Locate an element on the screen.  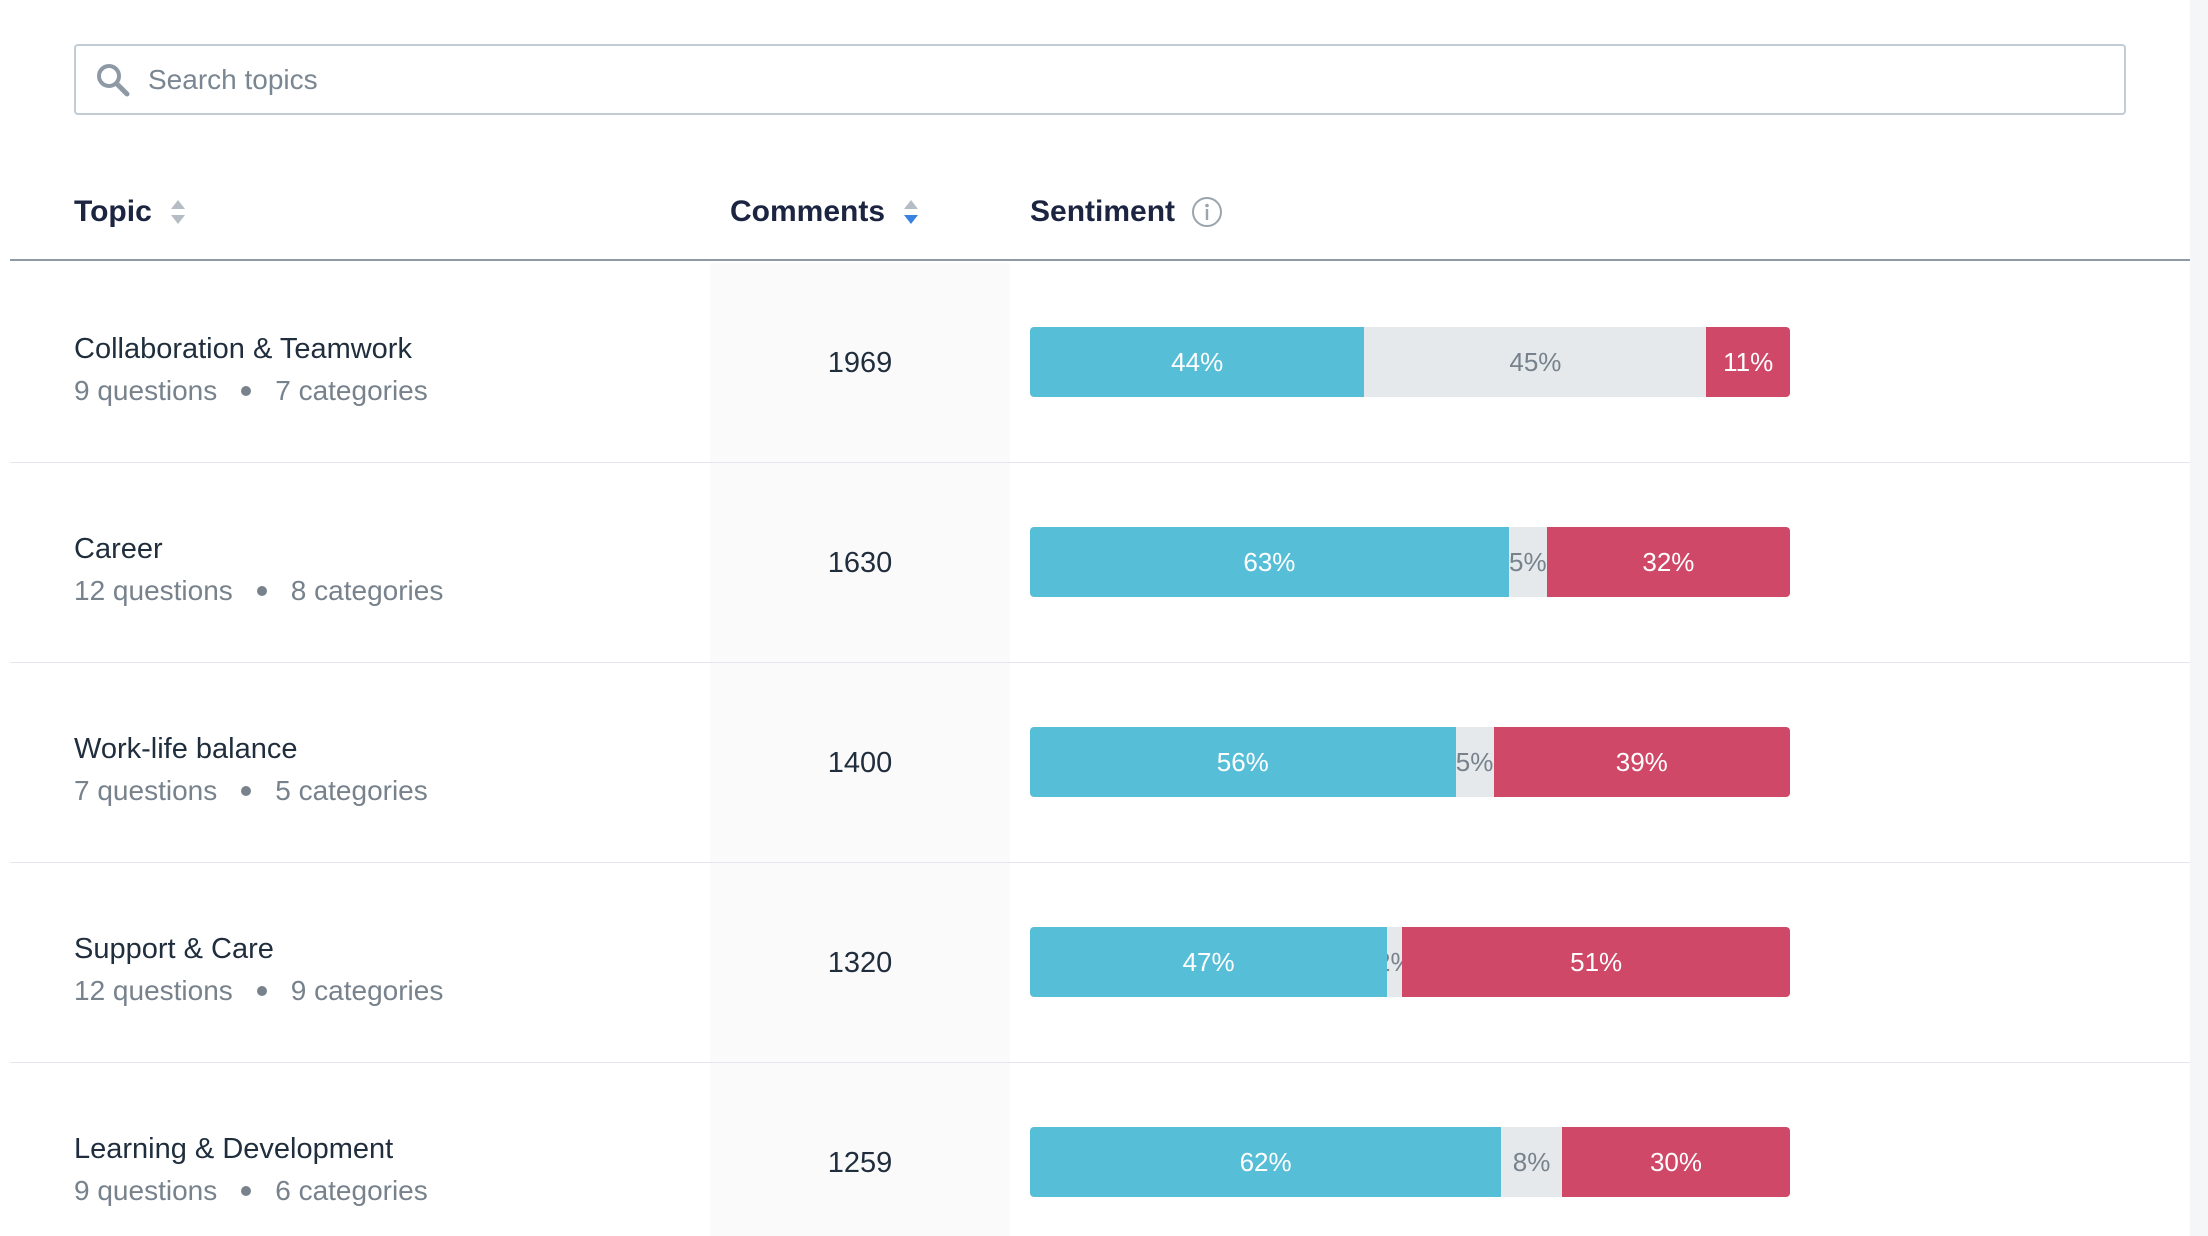
sentiment-bar: 47% 2% 51% is located at coordinates (1410, 962).